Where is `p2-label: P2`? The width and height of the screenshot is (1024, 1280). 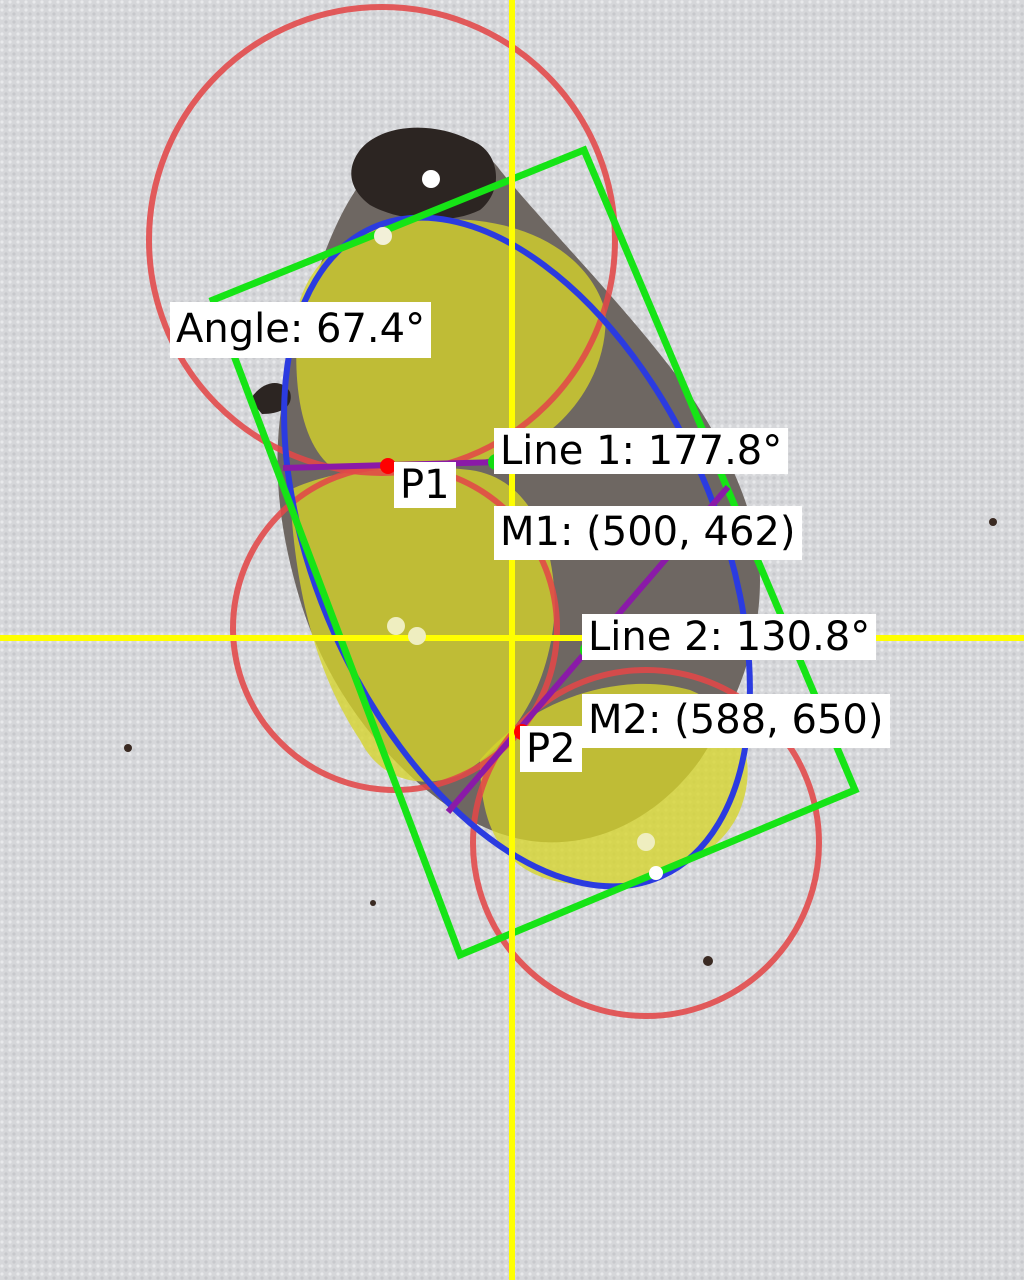 p2-label: P2 is located at coordinates (551, 749).